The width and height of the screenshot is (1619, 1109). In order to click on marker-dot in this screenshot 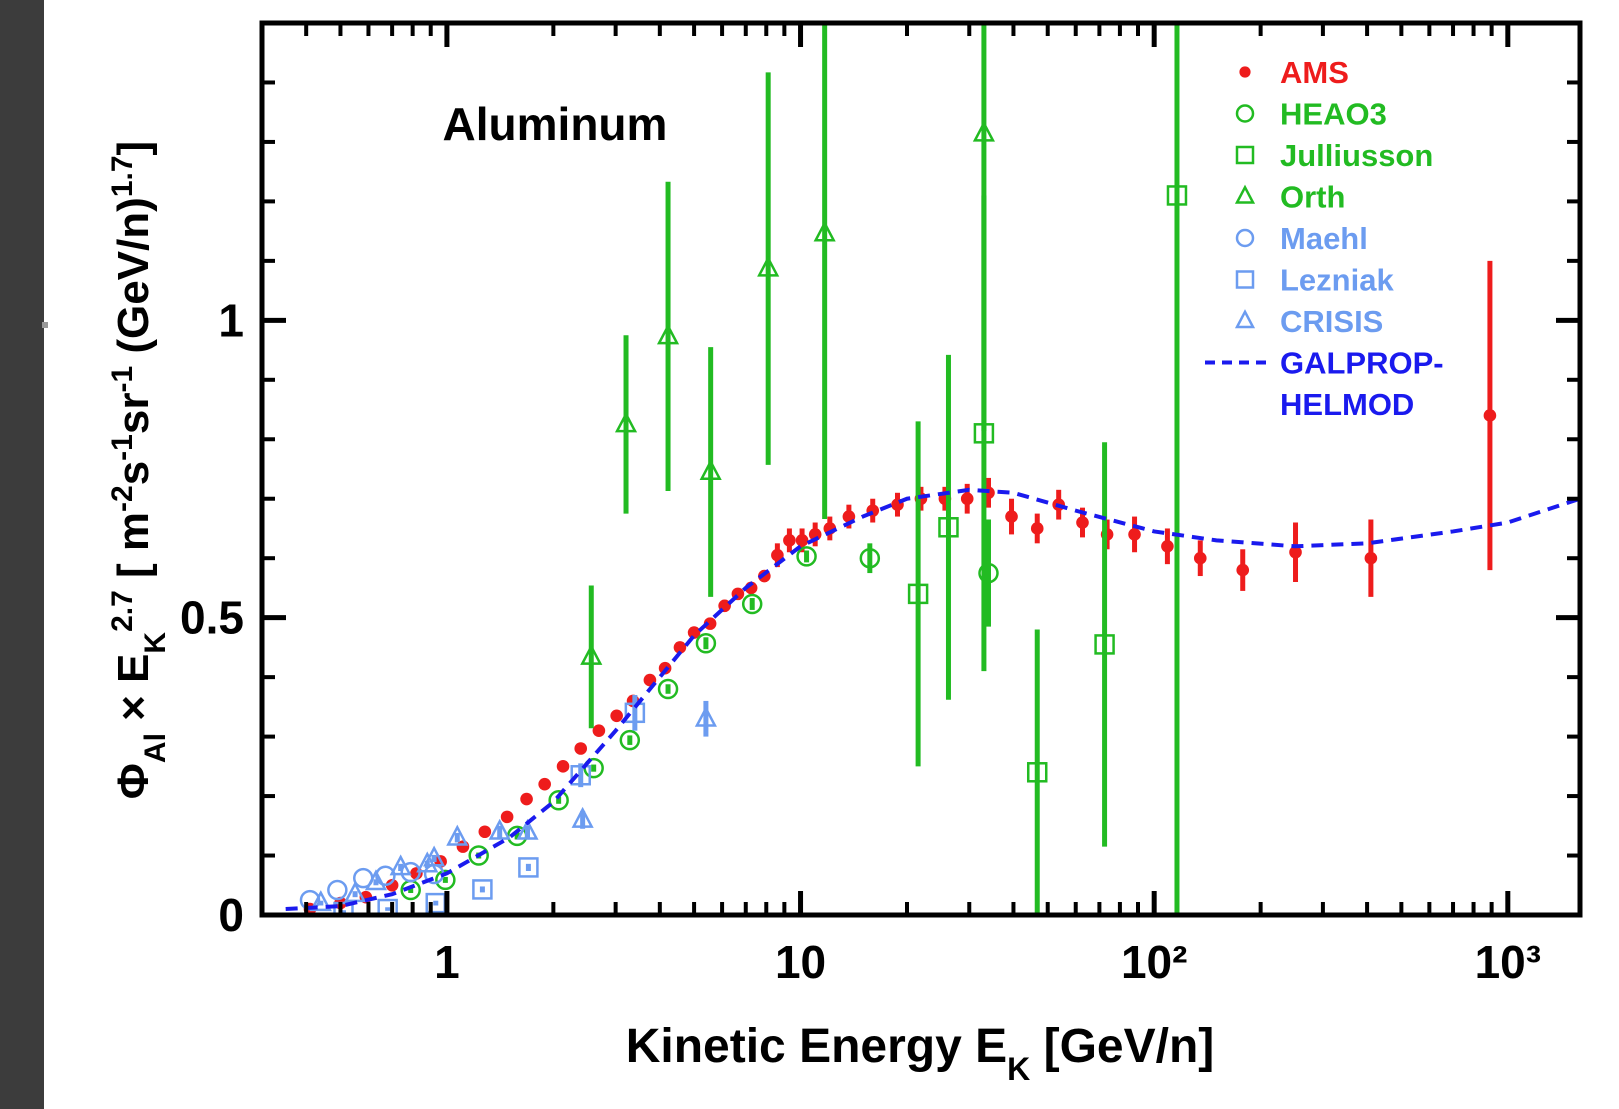, I will do `click(45, 325)`.